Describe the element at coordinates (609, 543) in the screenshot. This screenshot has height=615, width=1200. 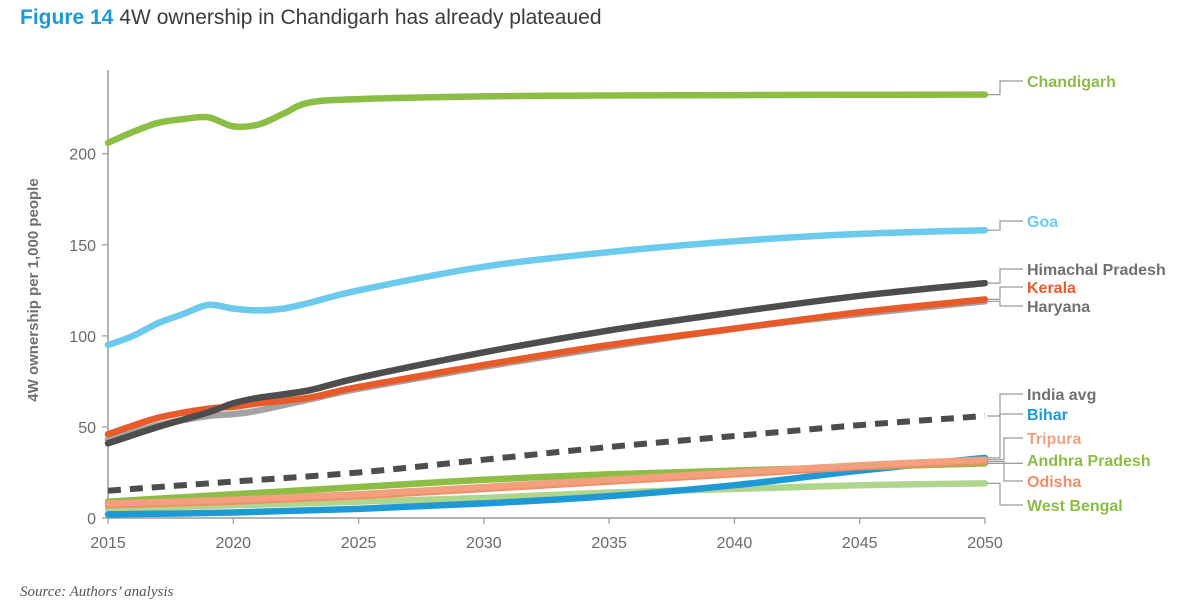
I see `x-tick-label: 2035` at that location.